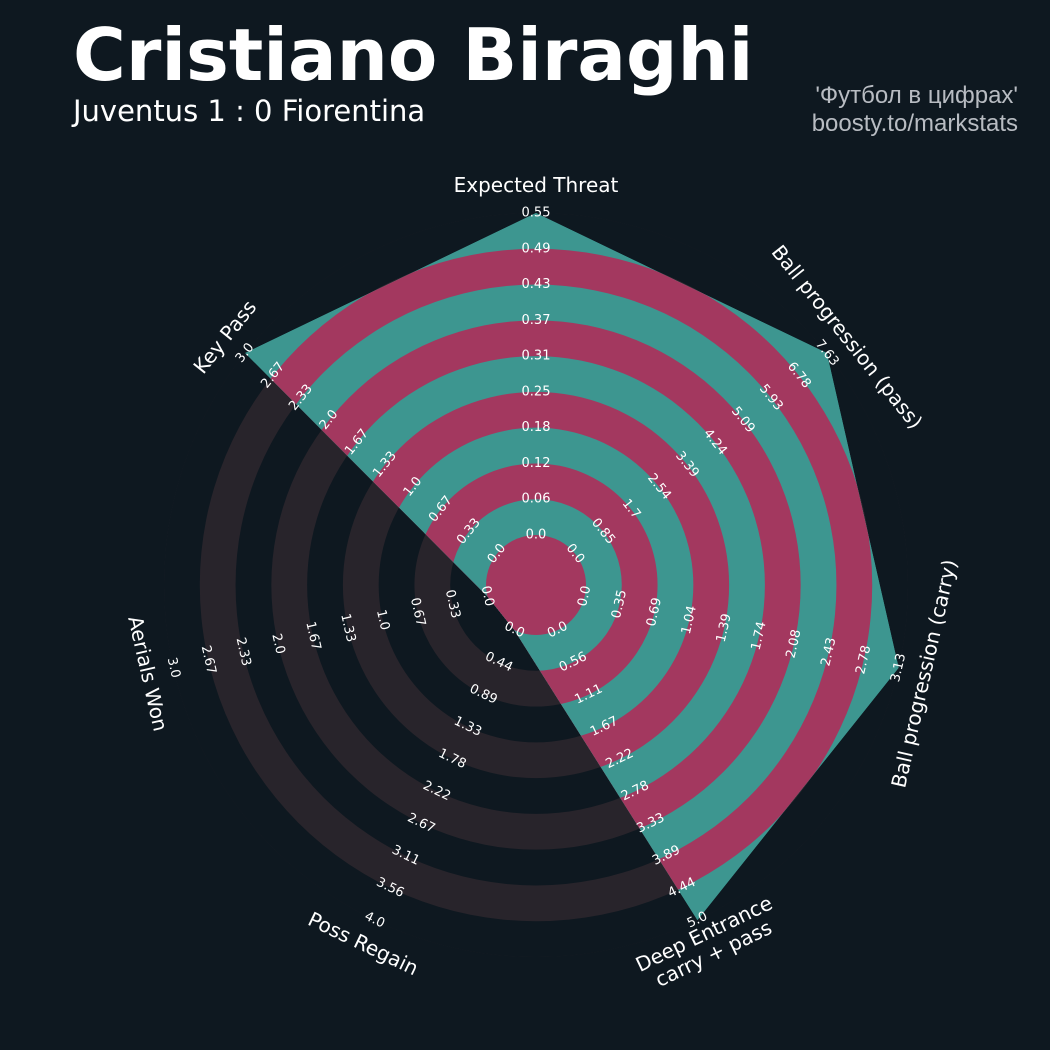  I want to click on chart-subtitle: Juventus 1 : 0 Fiorentina, so click(249, 111).